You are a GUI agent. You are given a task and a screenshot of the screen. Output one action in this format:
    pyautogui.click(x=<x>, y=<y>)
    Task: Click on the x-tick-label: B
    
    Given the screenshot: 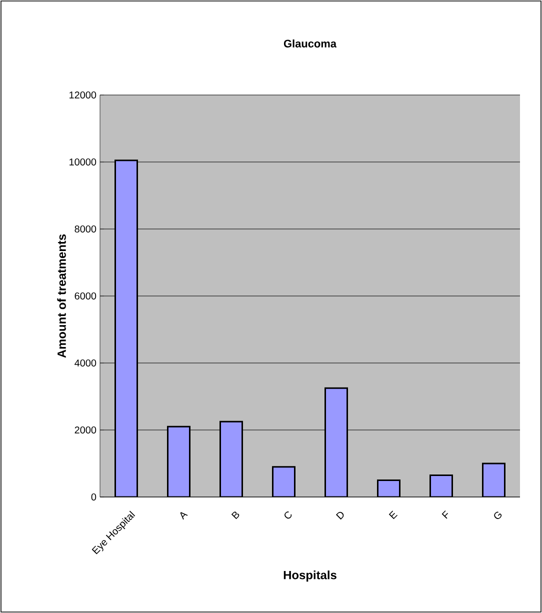 What is the action you would take?
    pyautogui.click(x=235, y=516)
    